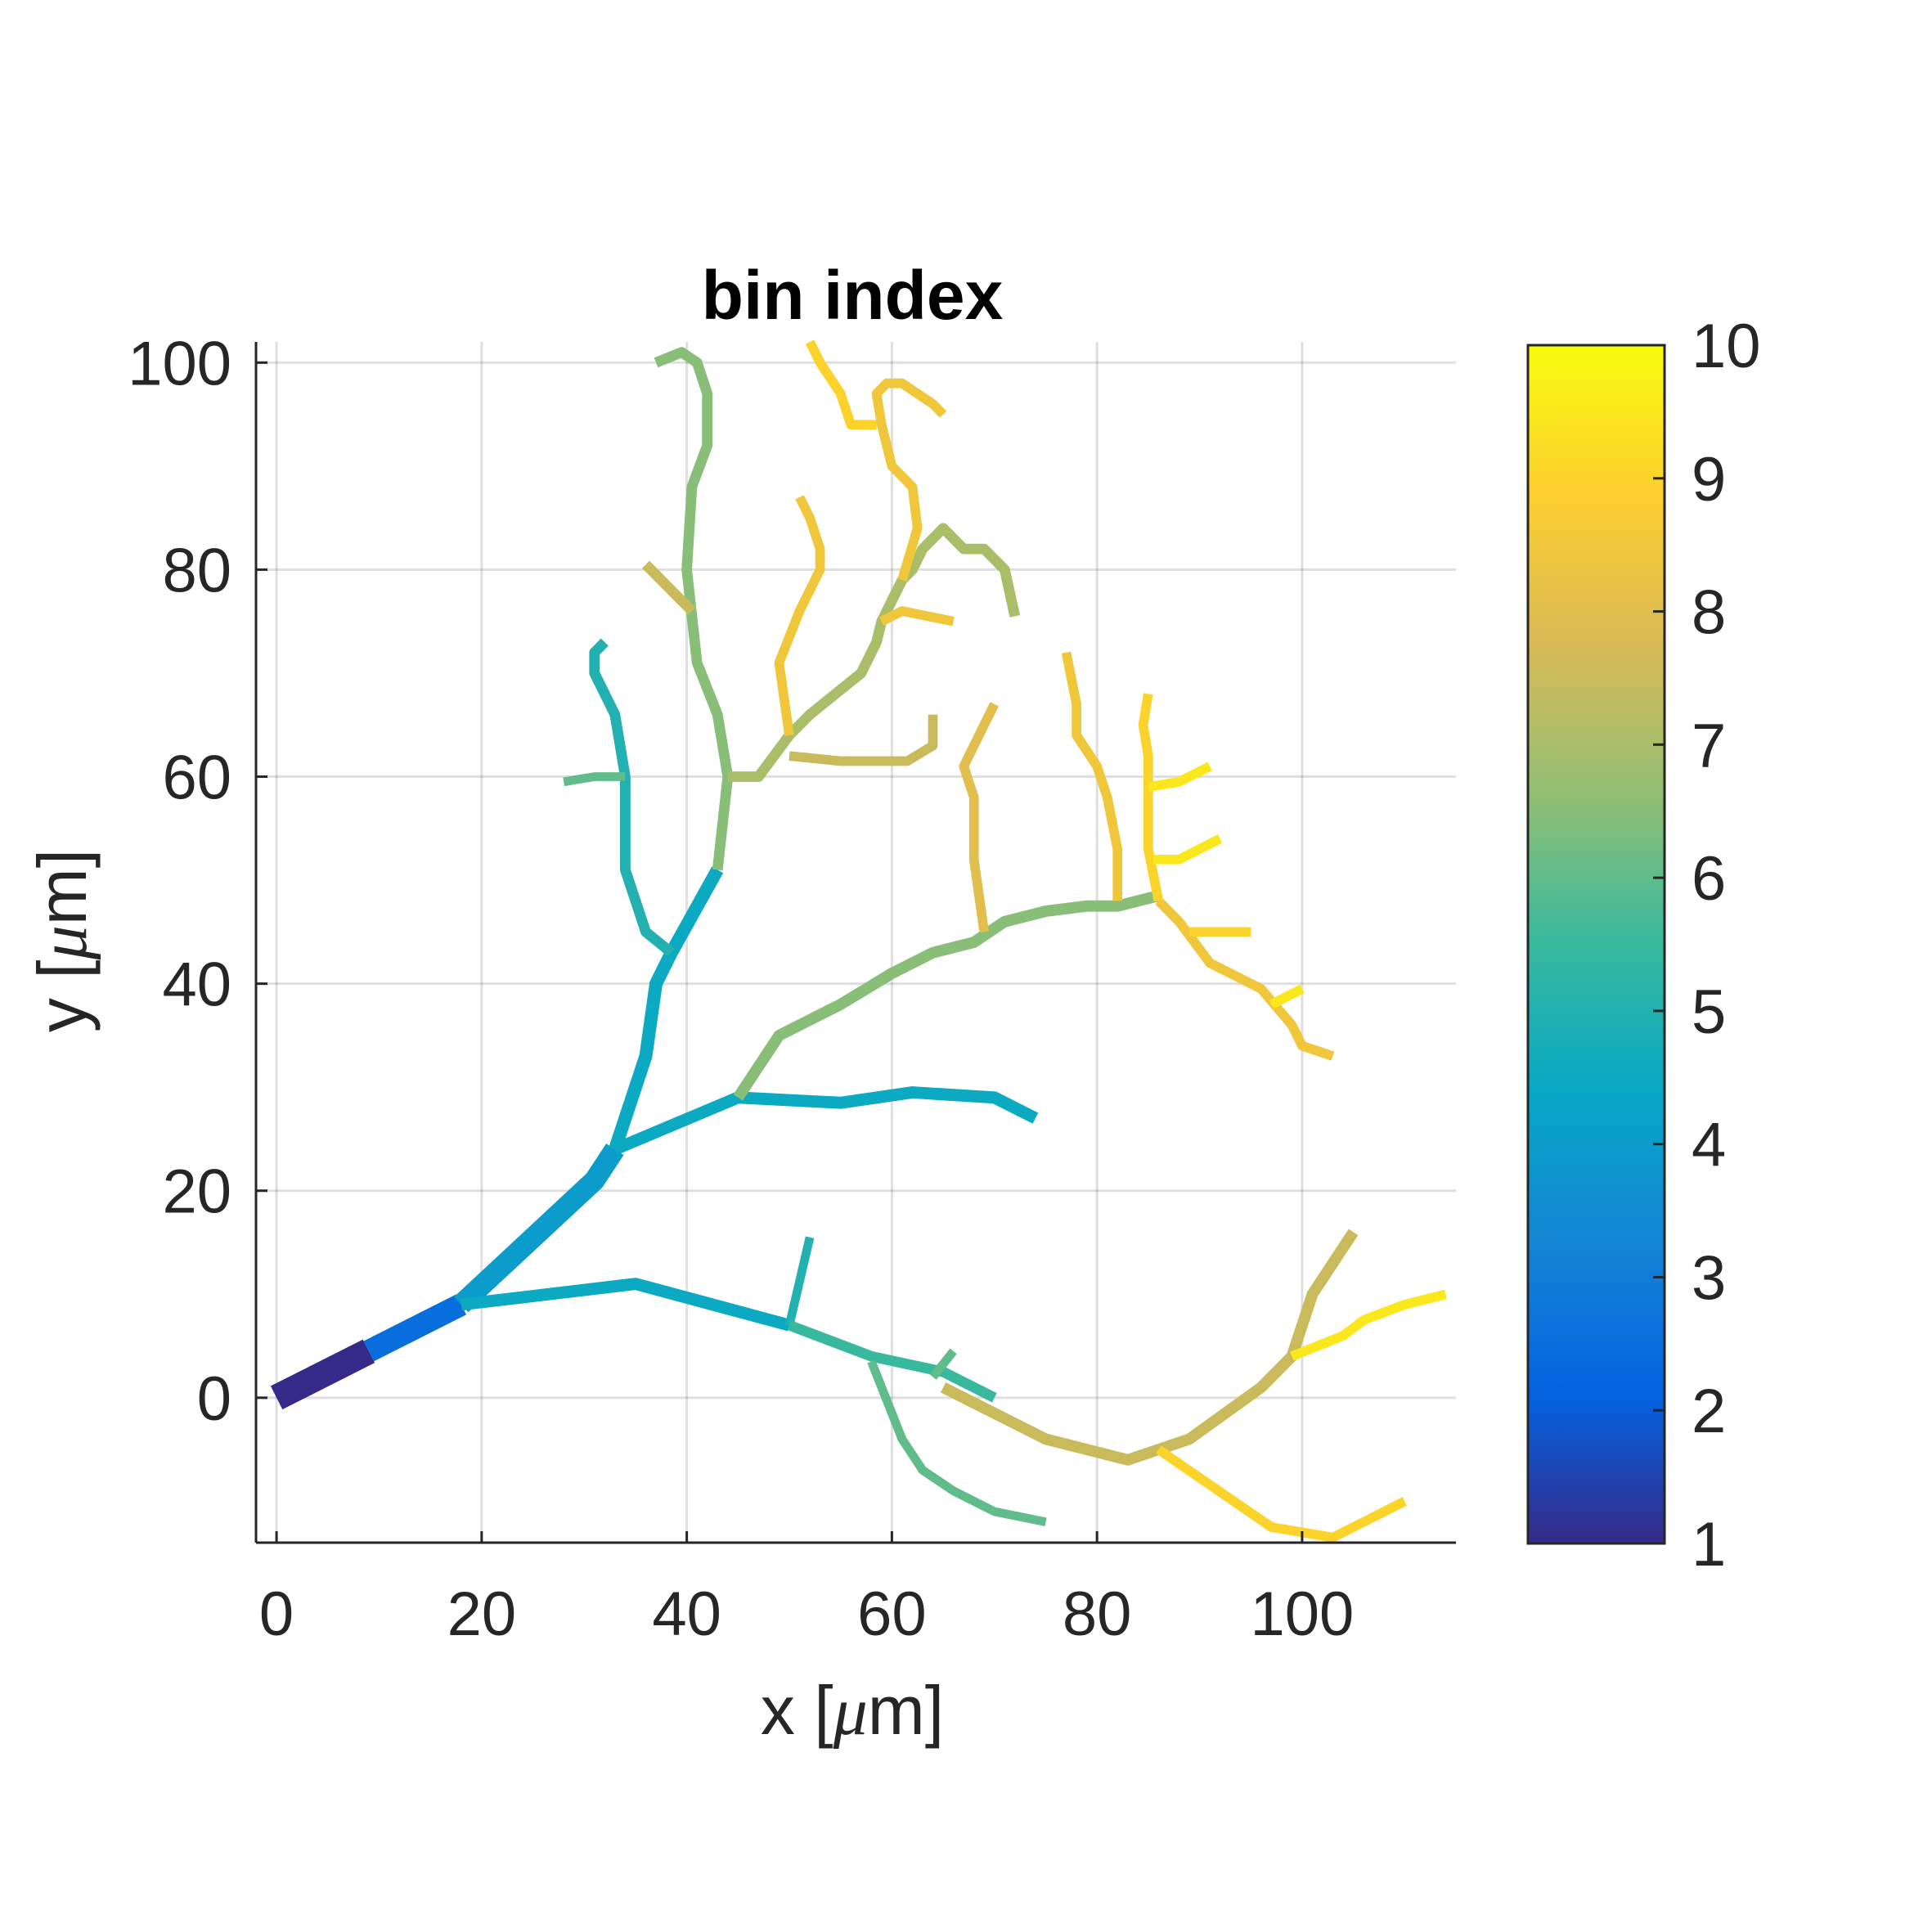 The width and height of the screenshot is (1932, 1932). Describe the element at coordinates (807, 1614) in the screenshot. I see `x-tick-labels: 0 20 40 60 80 100` at that location.